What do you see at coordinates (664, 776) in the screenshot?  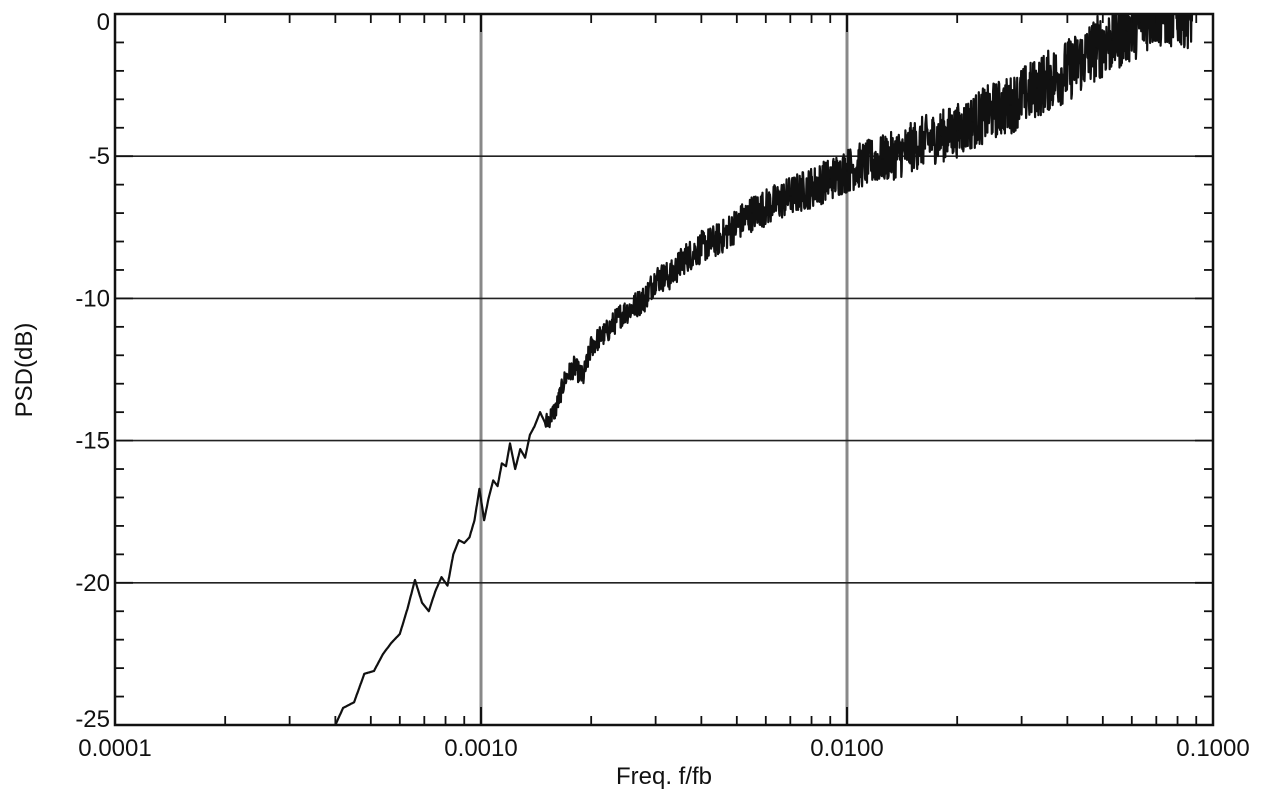 I see `x-axis-title: Freq. f/fb` at bounding box center [664, 776].